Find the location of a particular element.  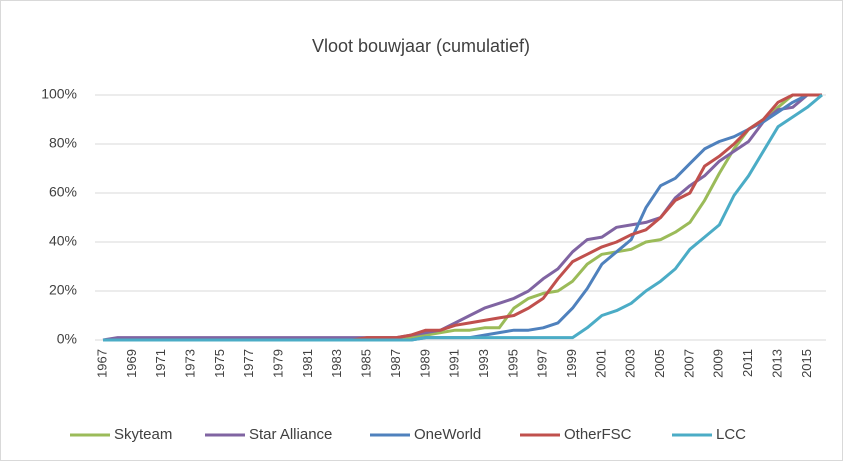

x-tick-label: 2015 is located at coordinates (806, 363).